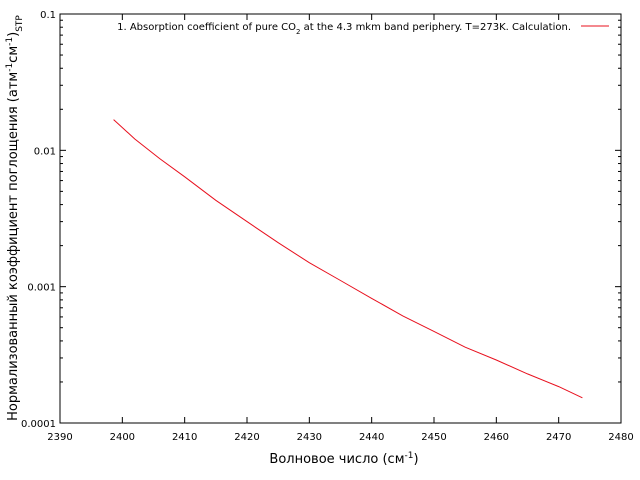  Describe the element at coordinates (59, 437) in the screenshot. I see `x-tick-label: 2390` at that location.